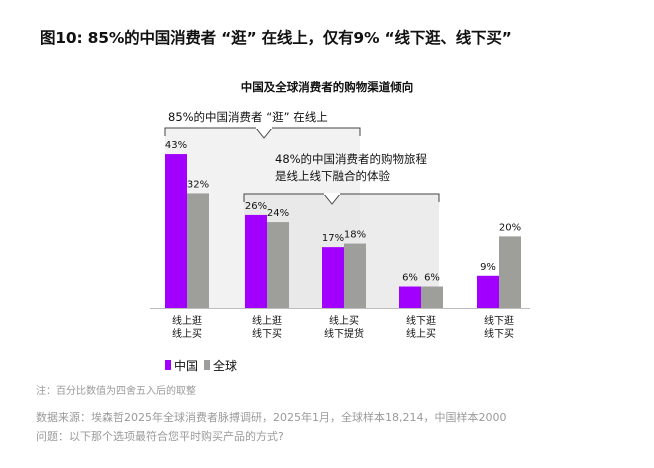 The width and height of the screenshot is (654, 468). I want to click on value-label-china-4: 6%, so click(410, 278).